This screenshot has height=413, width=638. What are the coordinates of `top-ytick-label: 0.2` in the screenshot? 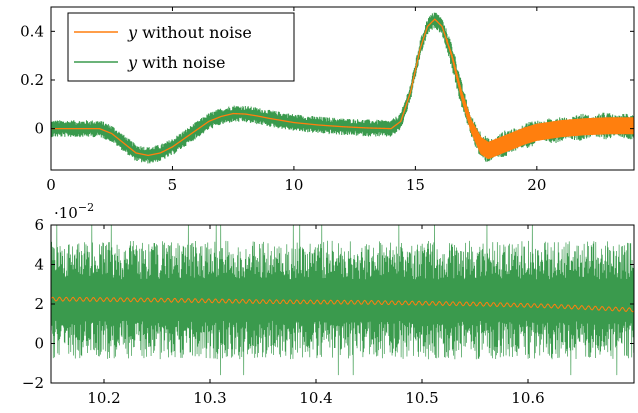 It's located at (32, 80).